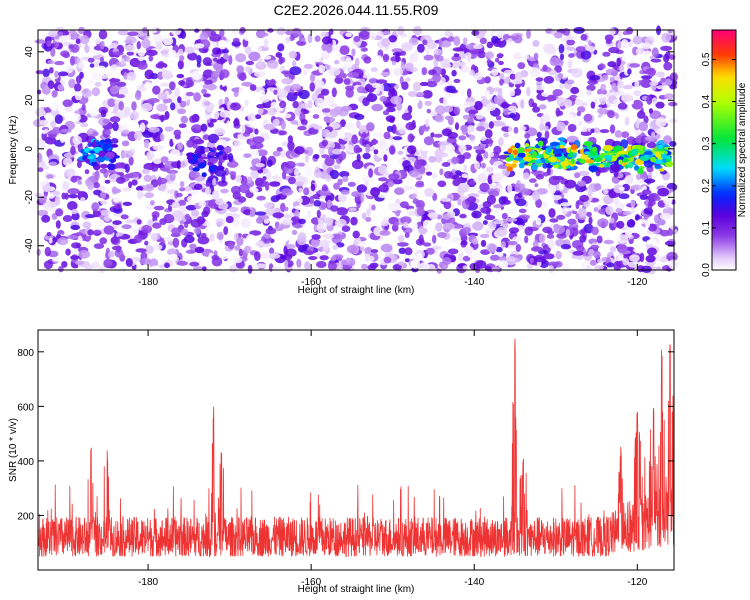  Describe the element at coordinates (356, 10) in the screenshot. I see `chart-title: C2E2.2026.044.11.55.R09` at that location.